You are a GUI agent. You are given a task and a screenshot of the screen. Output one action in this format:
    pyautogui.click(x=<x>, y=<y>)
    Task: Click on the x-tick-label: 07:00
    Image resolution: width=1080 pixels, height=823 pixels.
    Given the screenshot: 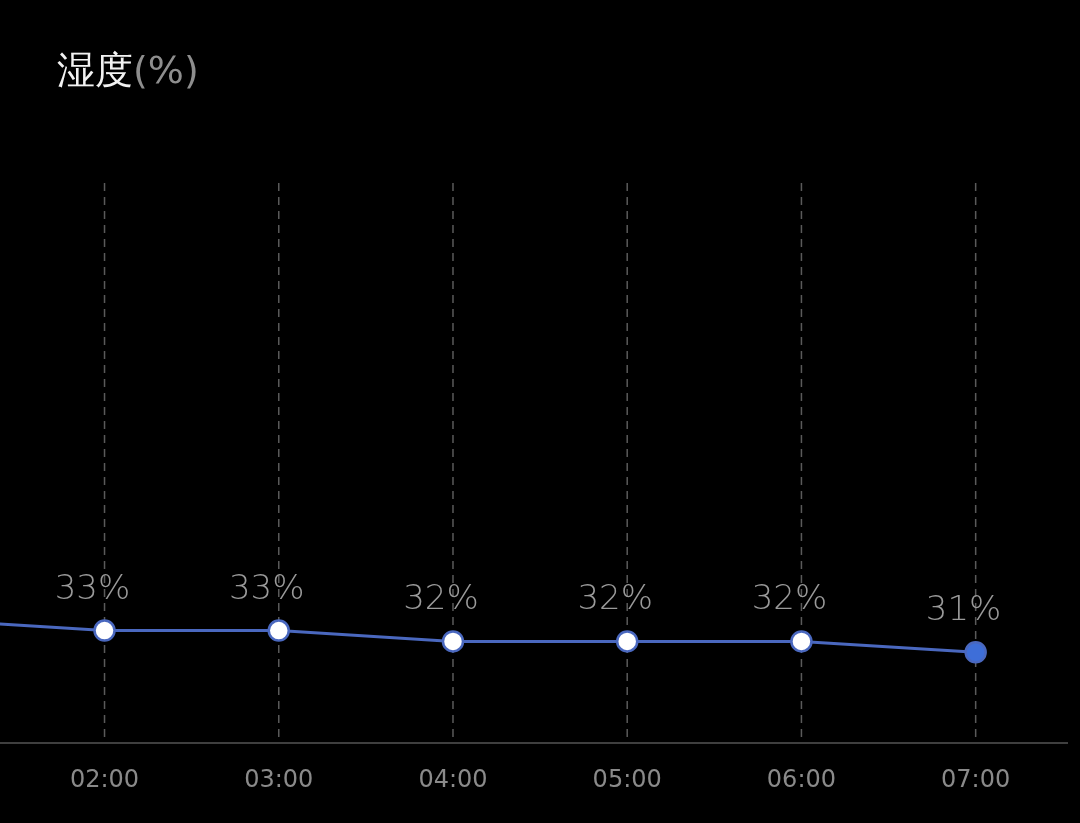 What is the action you would take?
    pyautogui.click(x=976, y=779)
    